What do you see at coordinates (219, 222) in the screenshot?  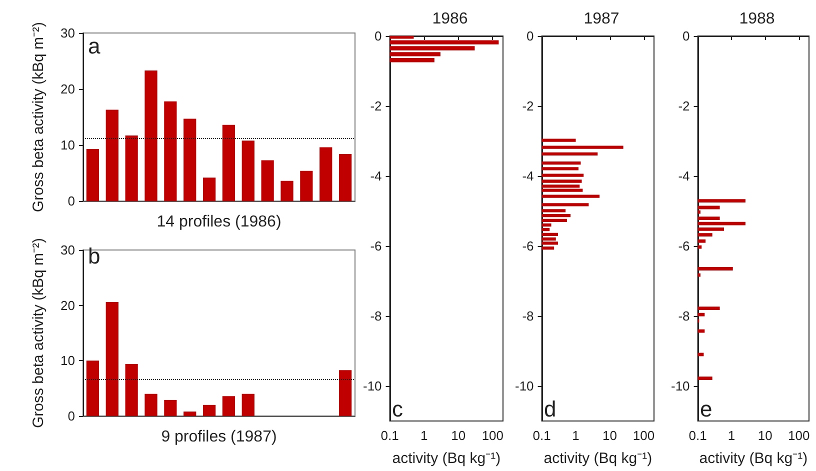 I see `x-axis-title: 14 profiles (1986)` at bounding box center [219, 222].